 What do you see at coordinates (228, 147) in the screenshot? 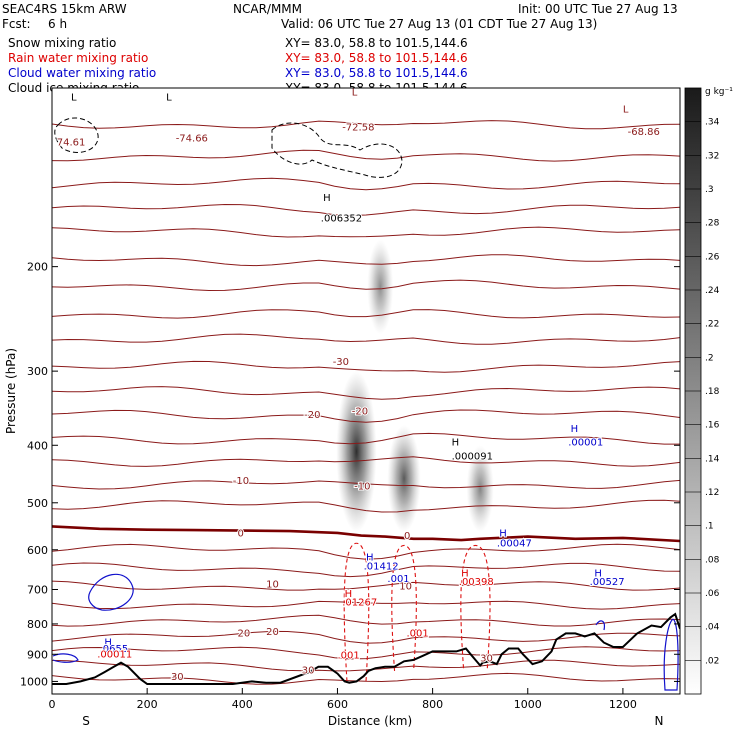
I see `cloud-ice-contours` at bounding box center [228, 147].